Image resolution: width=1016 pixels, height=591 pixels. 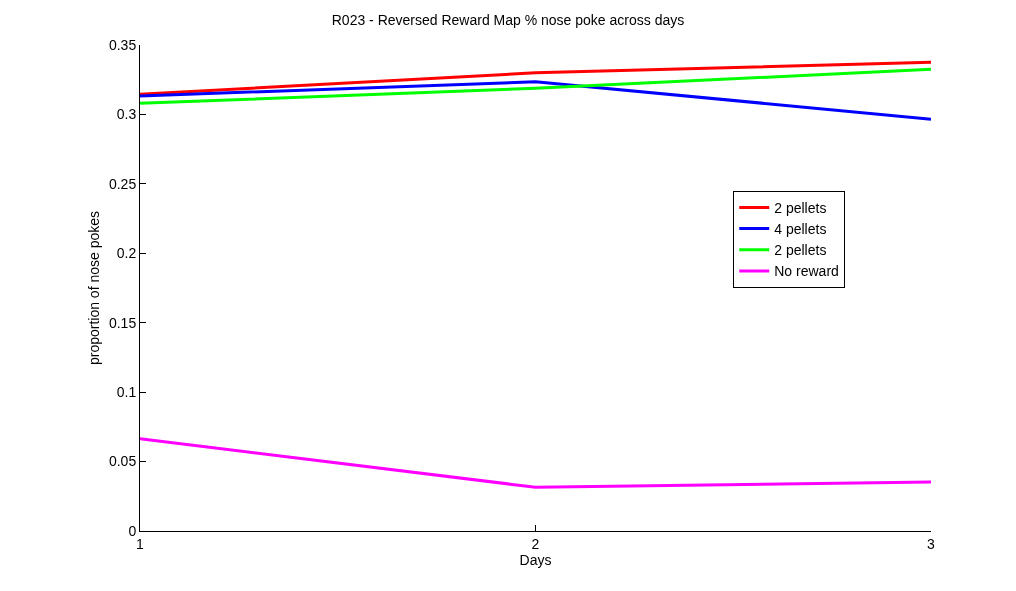 What do you see at coordinates (535, 560) in the screenshot?
I see `x-axis-title: Days` at bounding box center [535, 560].